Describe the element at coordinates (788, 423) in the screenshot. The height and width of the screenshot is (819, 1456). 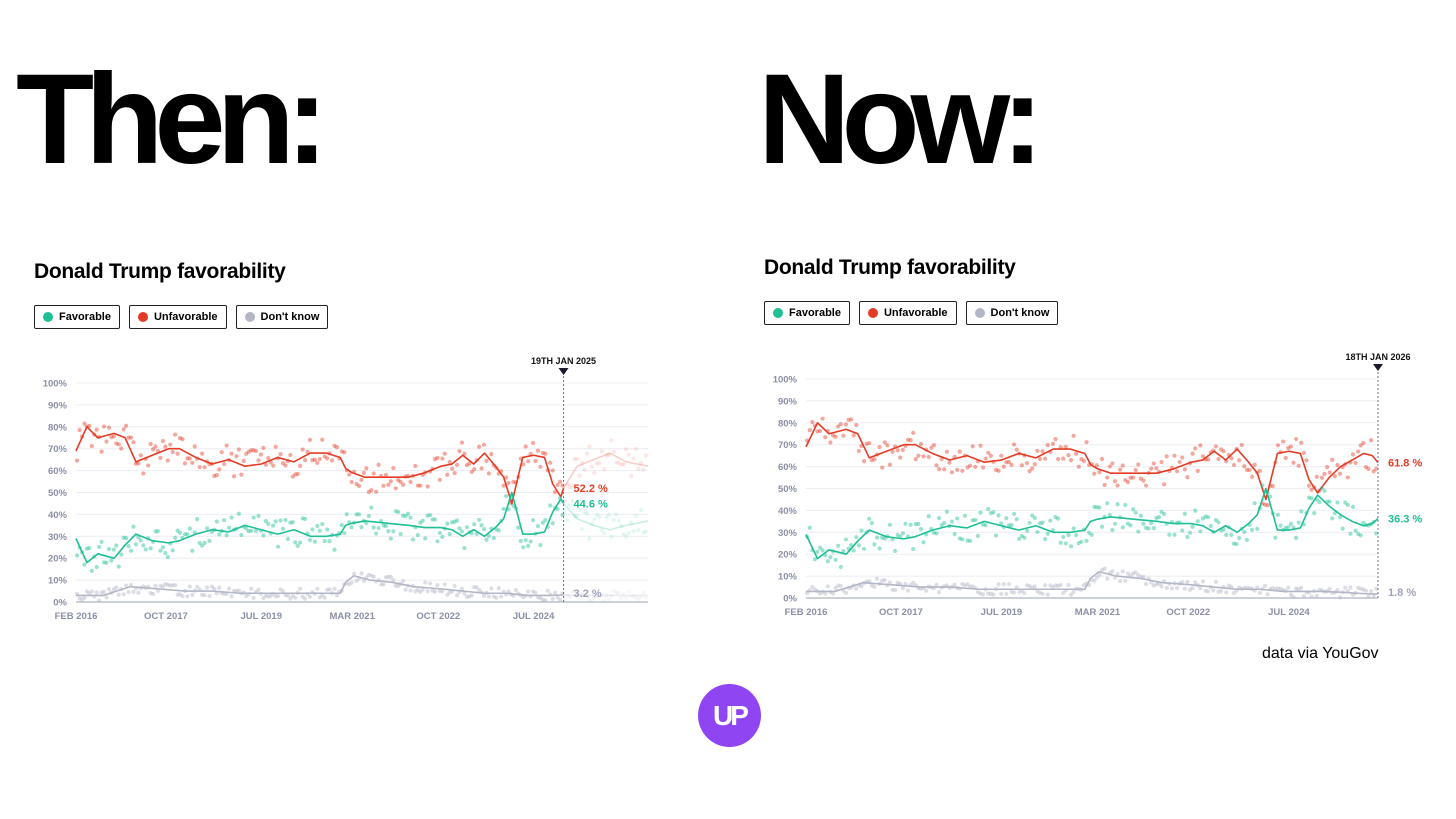
I see `y-tick-label: 80%` at that location.